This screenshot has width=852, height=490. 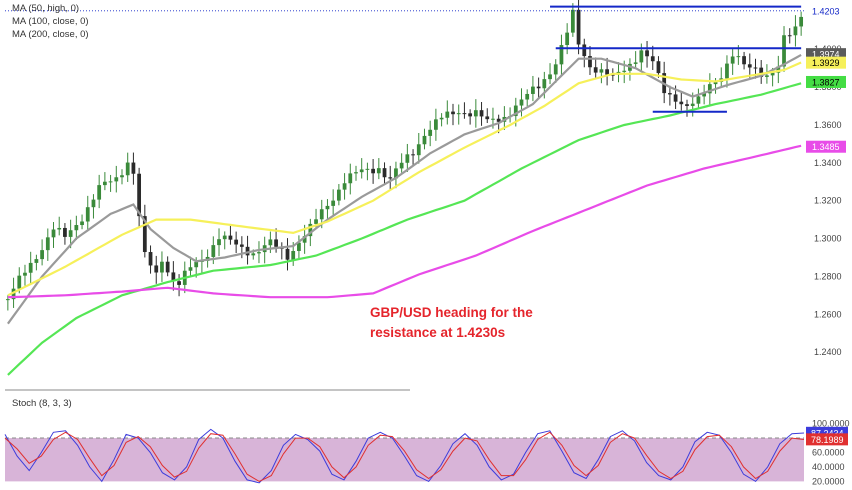 I want to click on price-badge-label: 1.3827, so click(x=826, y=82).